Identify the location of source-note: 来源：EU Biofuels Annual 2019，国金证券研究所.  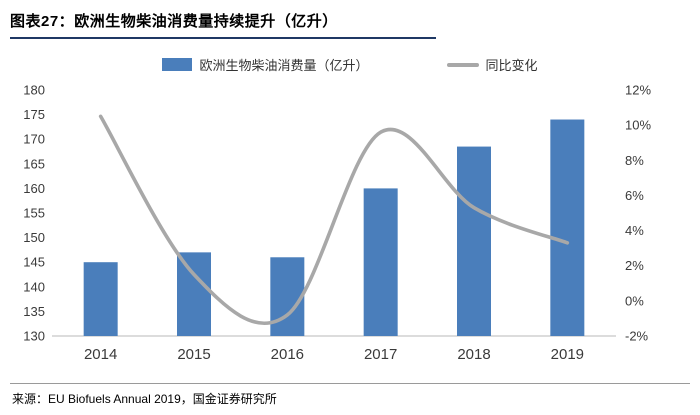
(144, 399).